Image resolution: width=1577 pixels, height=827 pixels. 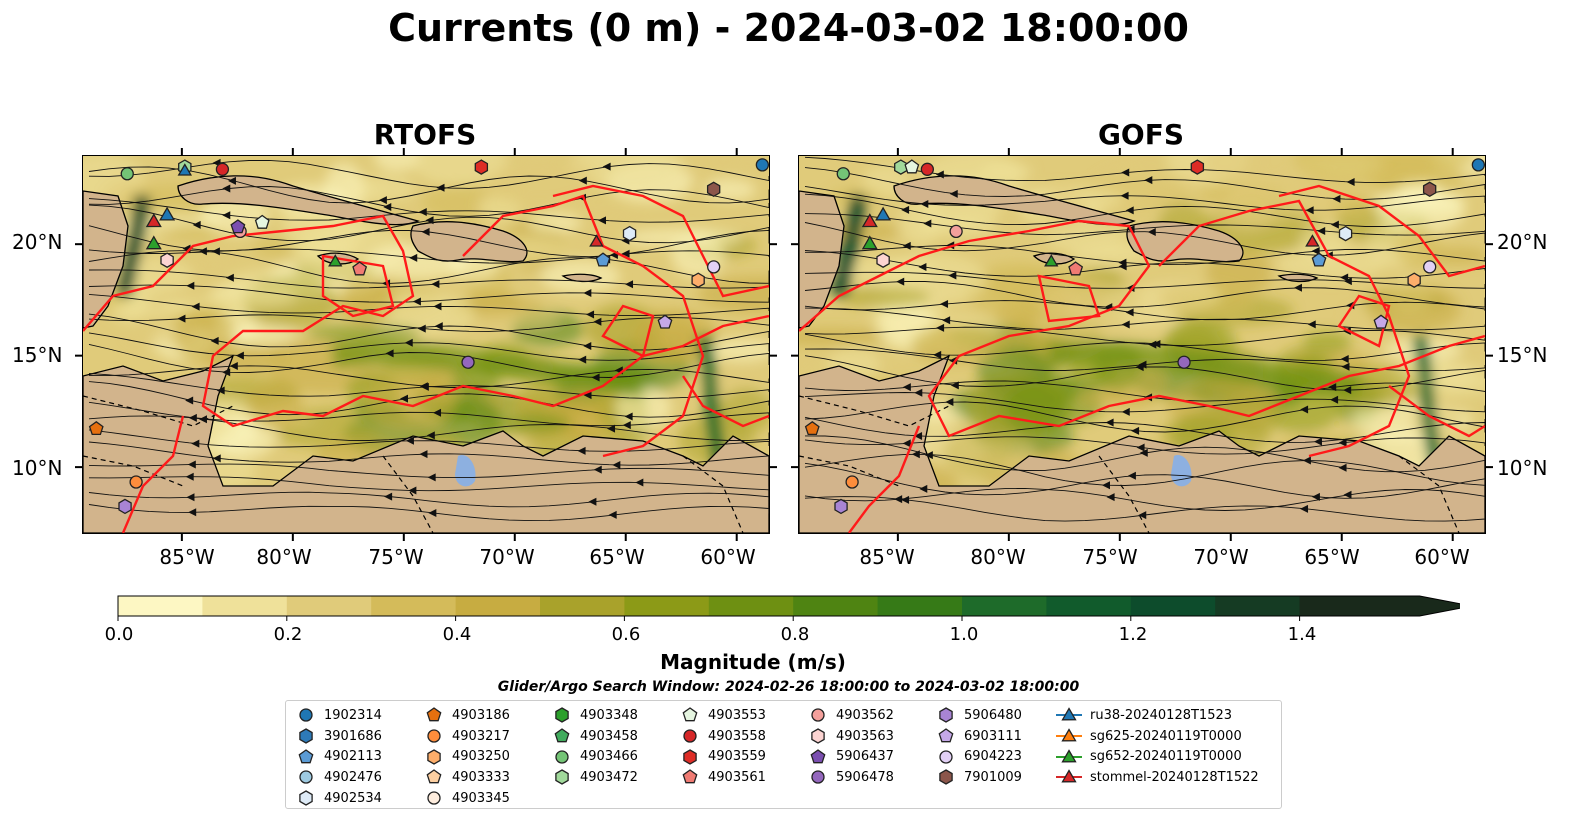 What do you see at coordinates (481, 757) in the screenshot?
I see `legend-label: 4903250` at bounding box center [481, 757].